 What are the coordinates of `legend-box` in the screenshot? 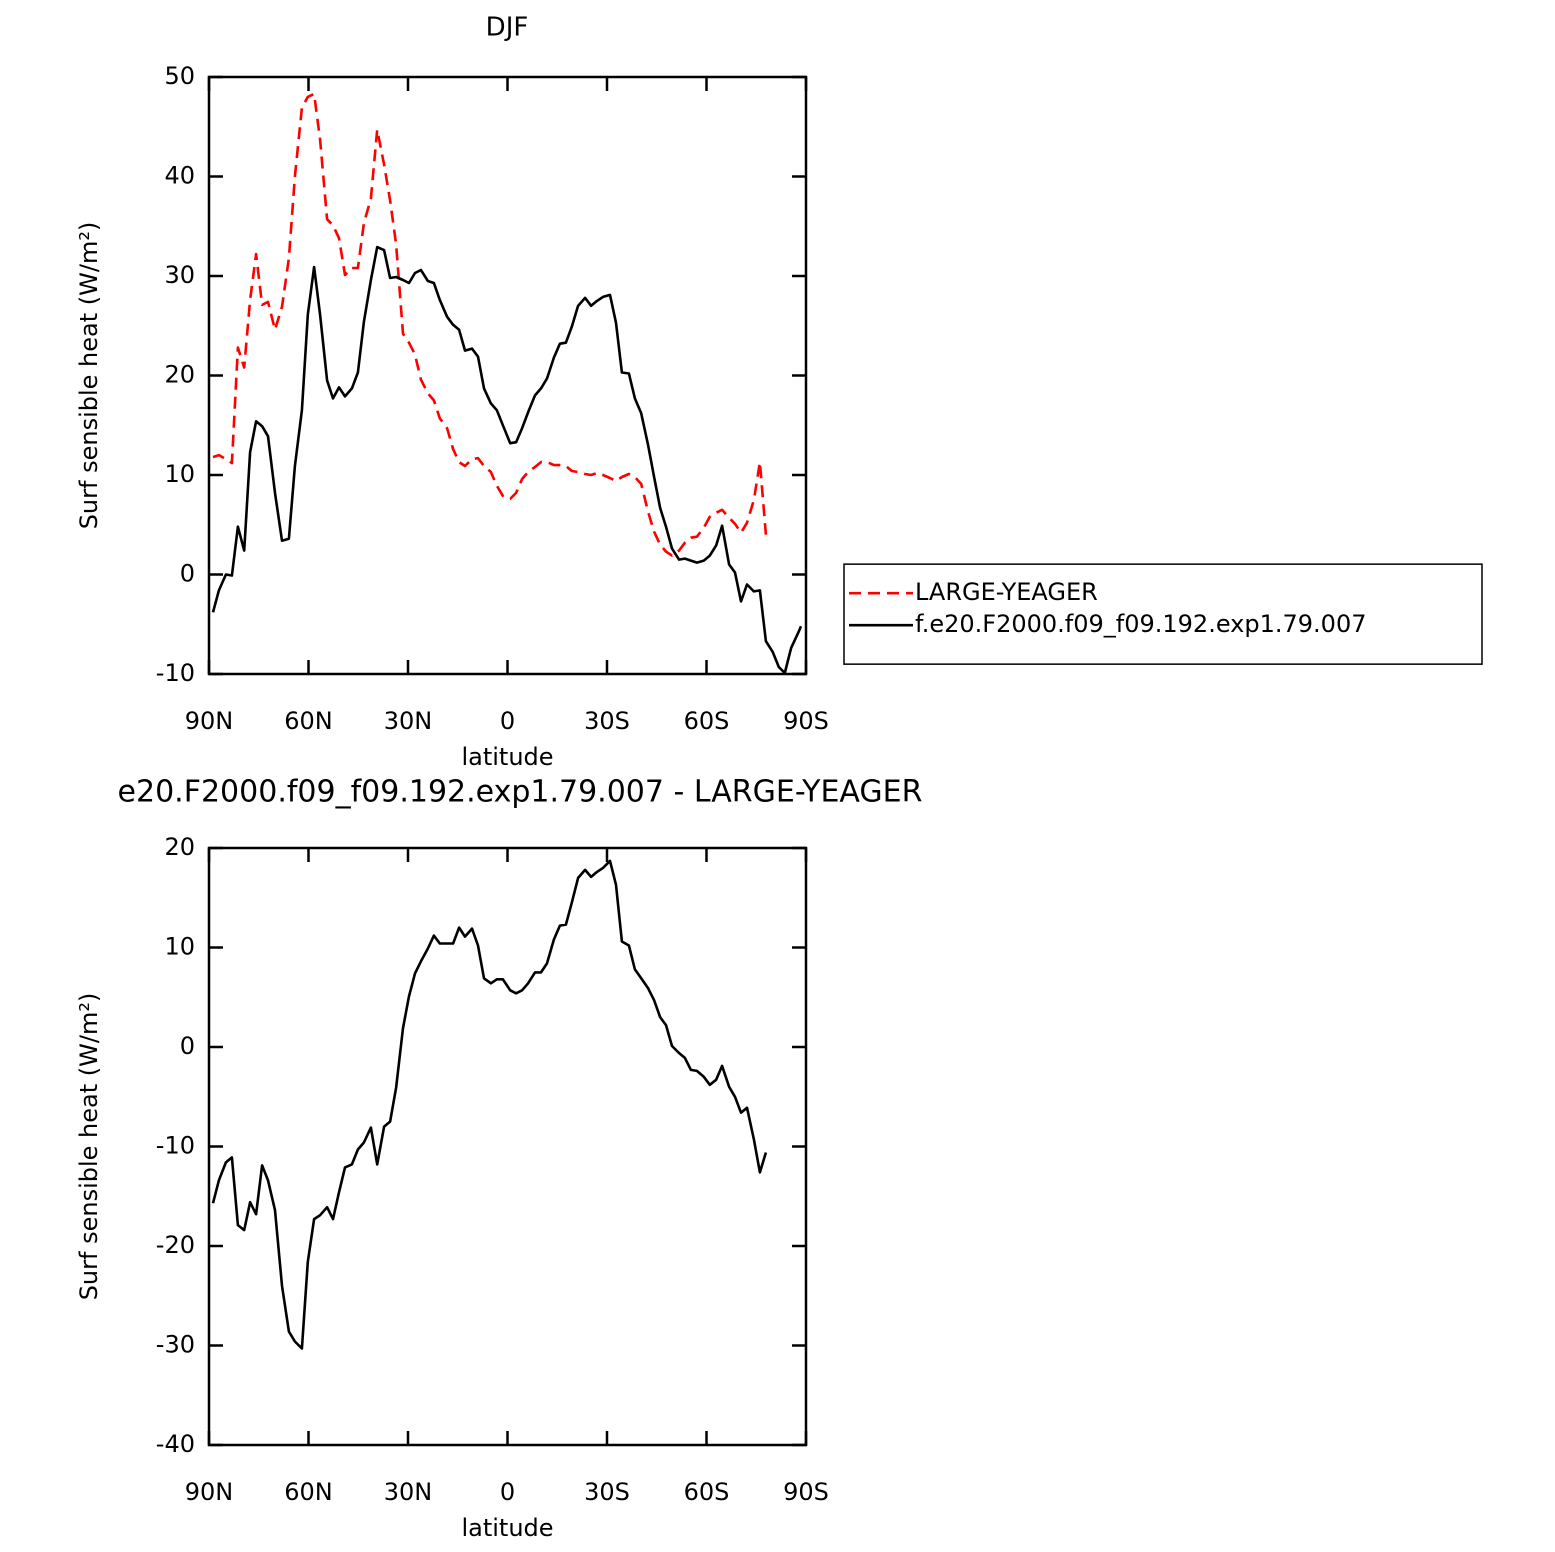 It's located at (1163, 614).